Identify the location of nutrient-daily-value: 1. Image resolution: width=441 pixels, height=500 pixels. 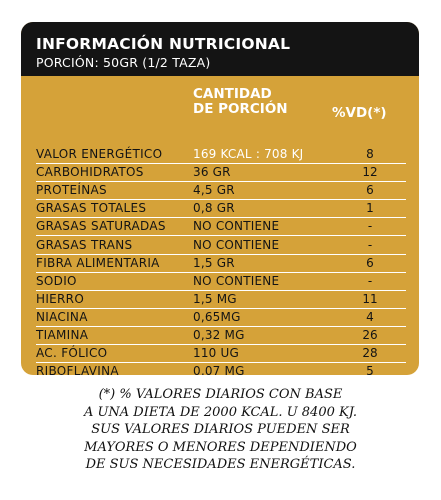
(370, 208).